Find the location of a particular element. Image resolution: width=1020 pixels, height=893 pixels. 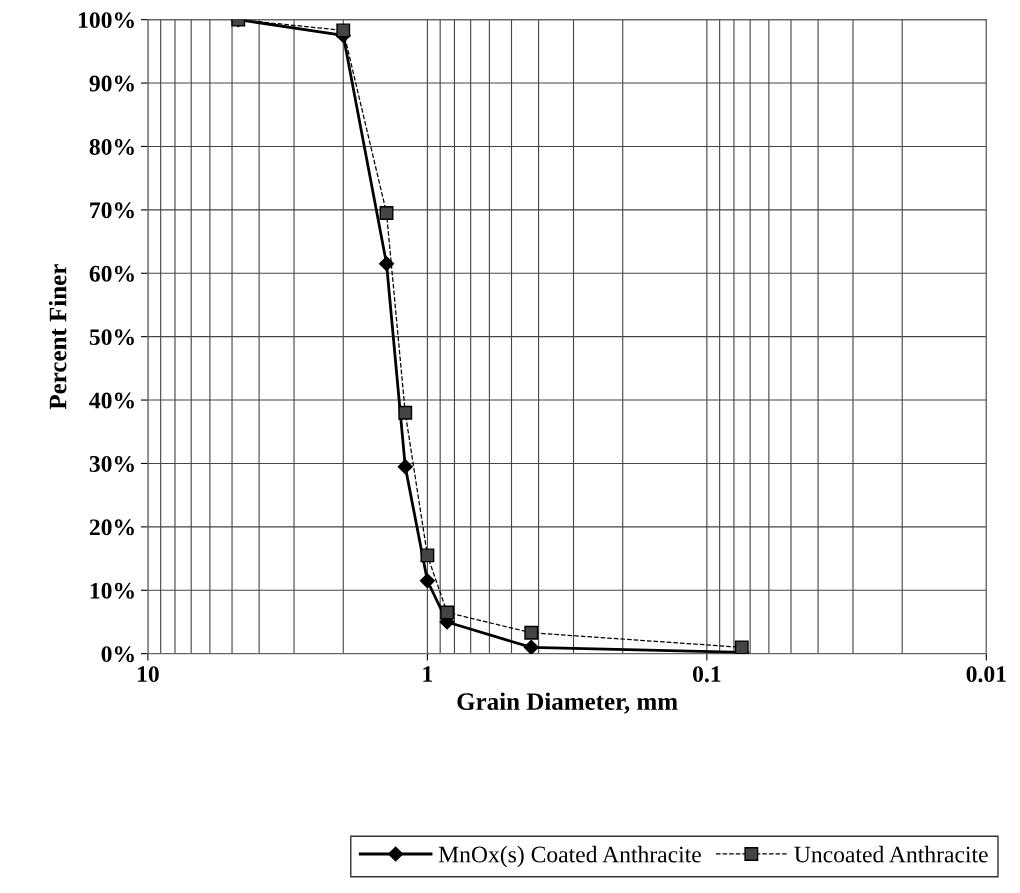

x-axis-title: Grain Diameter, mm is located at coordinates (567, 703).